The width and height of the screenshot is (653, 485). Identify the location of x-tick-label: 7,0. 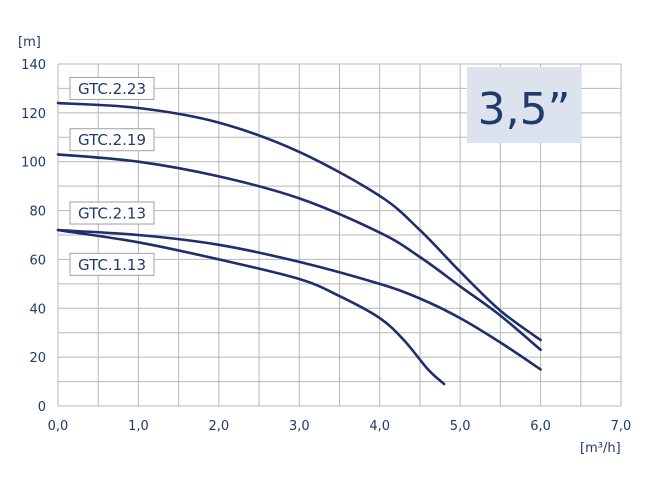
(621, 426).